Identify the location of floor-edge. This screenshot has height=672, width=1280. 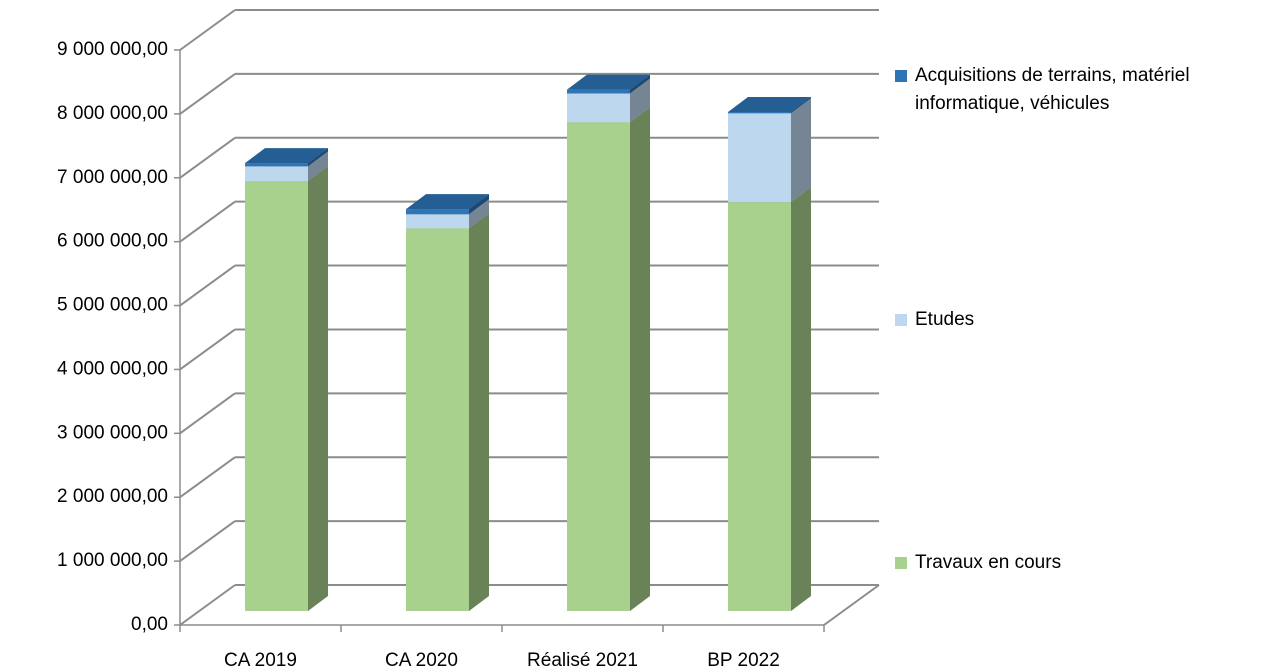
(851, 605).